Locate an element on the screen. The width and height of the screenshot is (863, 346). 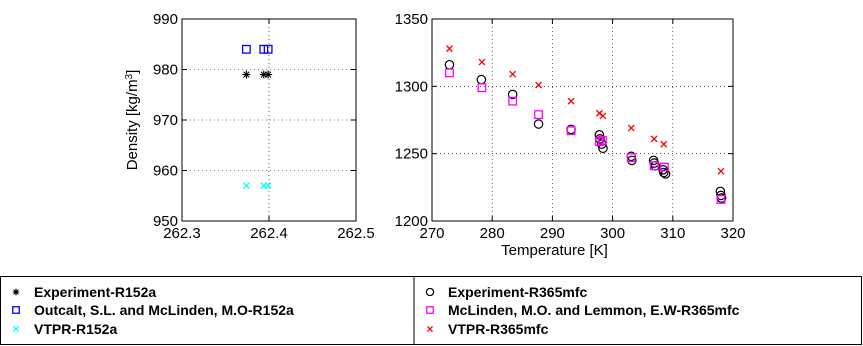
legend-entry-label: VTPR-R365mfc is located at coordinates (498, 329).